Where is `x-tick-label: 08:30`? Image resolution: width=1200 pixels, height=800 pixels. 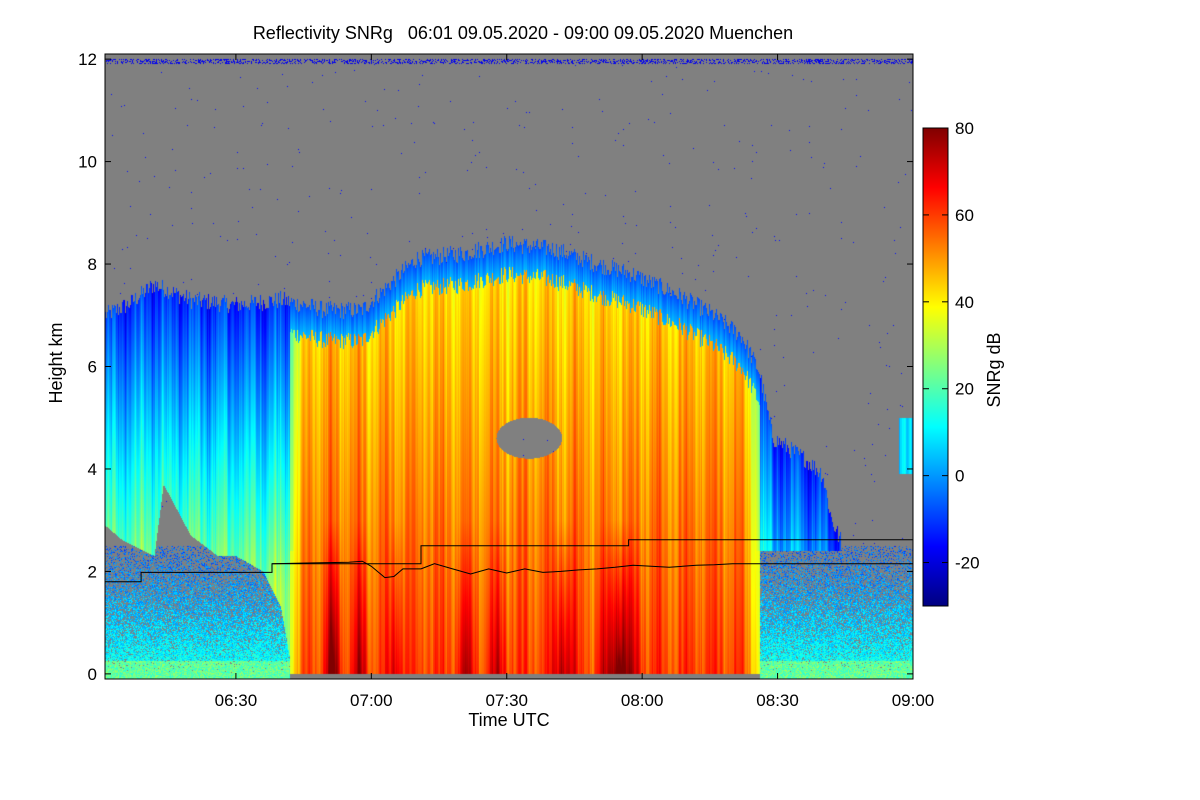
x-tick-label: 08:30 is located at coordinates (777, 700).